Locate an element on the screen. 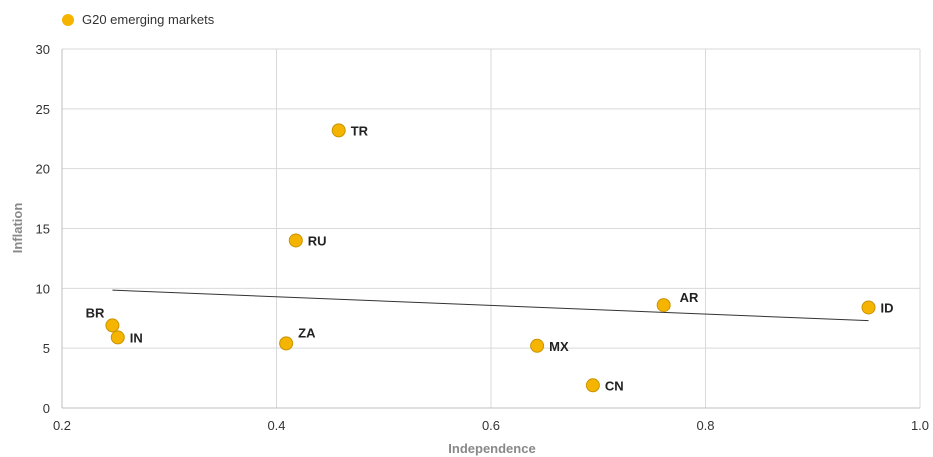 The image size is (933, 457). data-label: ZA is located at coordinates (307, 332).